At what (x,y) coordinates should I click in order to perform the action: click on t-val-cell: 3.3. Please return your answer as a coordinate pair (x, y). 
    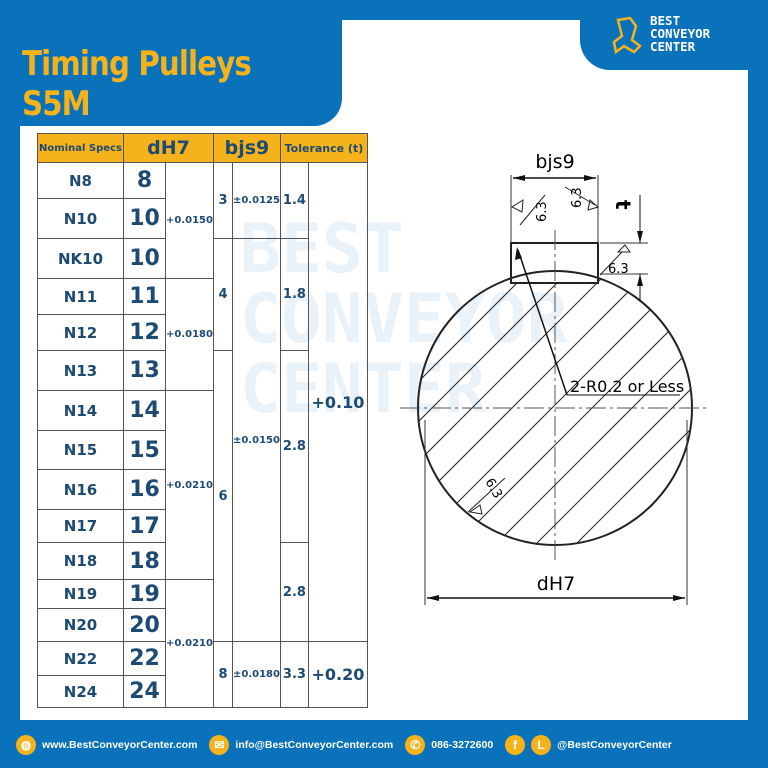
    Looking at the image, I should click on (294, 674).